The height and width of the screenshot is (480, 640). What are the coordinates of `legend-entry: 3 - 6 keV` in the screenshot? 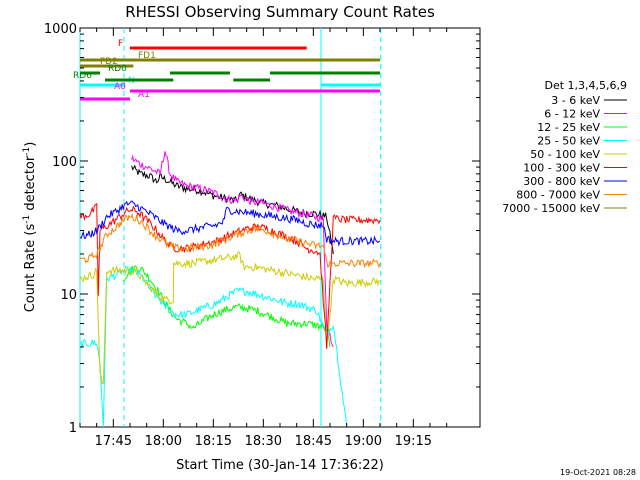 It's located at (575, 100).